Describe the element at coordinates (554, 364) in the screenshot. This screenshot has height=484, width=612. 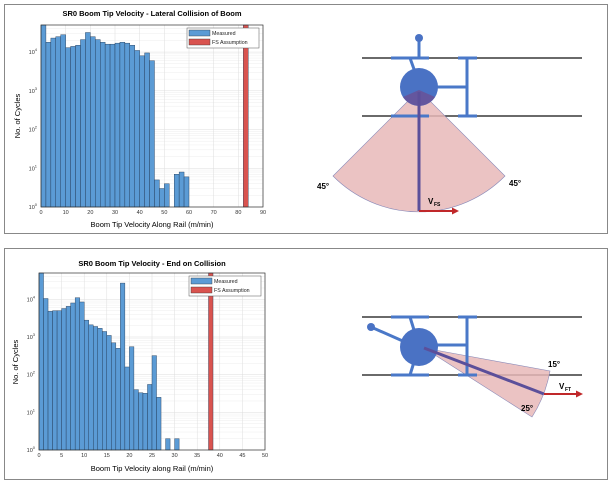
I see `angle-top-label: 15°` at that location.